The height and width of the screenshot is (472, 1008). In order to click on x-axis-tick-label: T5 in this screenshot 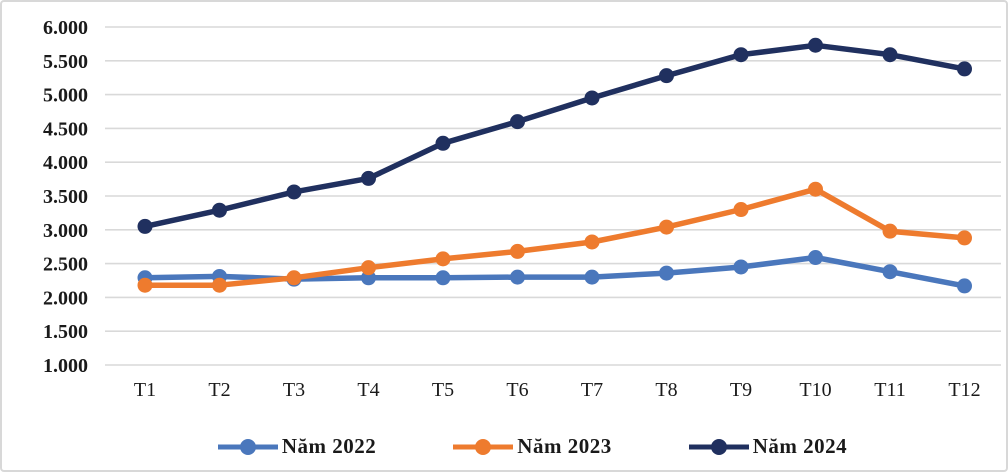, I will do `click(443, 390)`.